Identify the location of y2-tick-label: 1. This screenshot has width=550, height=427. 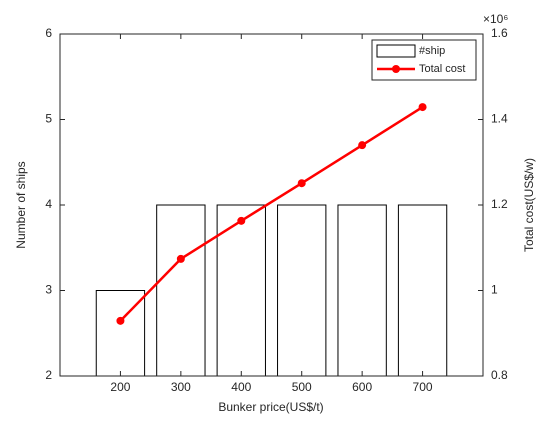
(494, 290).